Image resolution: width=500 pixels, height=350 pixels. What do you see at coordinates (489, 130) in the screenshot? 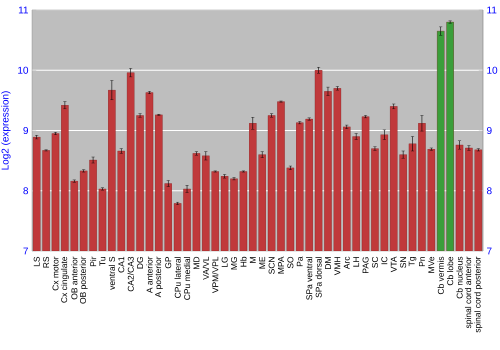
I see `y2-tick-label: 9` at bounding box center [489, 130].